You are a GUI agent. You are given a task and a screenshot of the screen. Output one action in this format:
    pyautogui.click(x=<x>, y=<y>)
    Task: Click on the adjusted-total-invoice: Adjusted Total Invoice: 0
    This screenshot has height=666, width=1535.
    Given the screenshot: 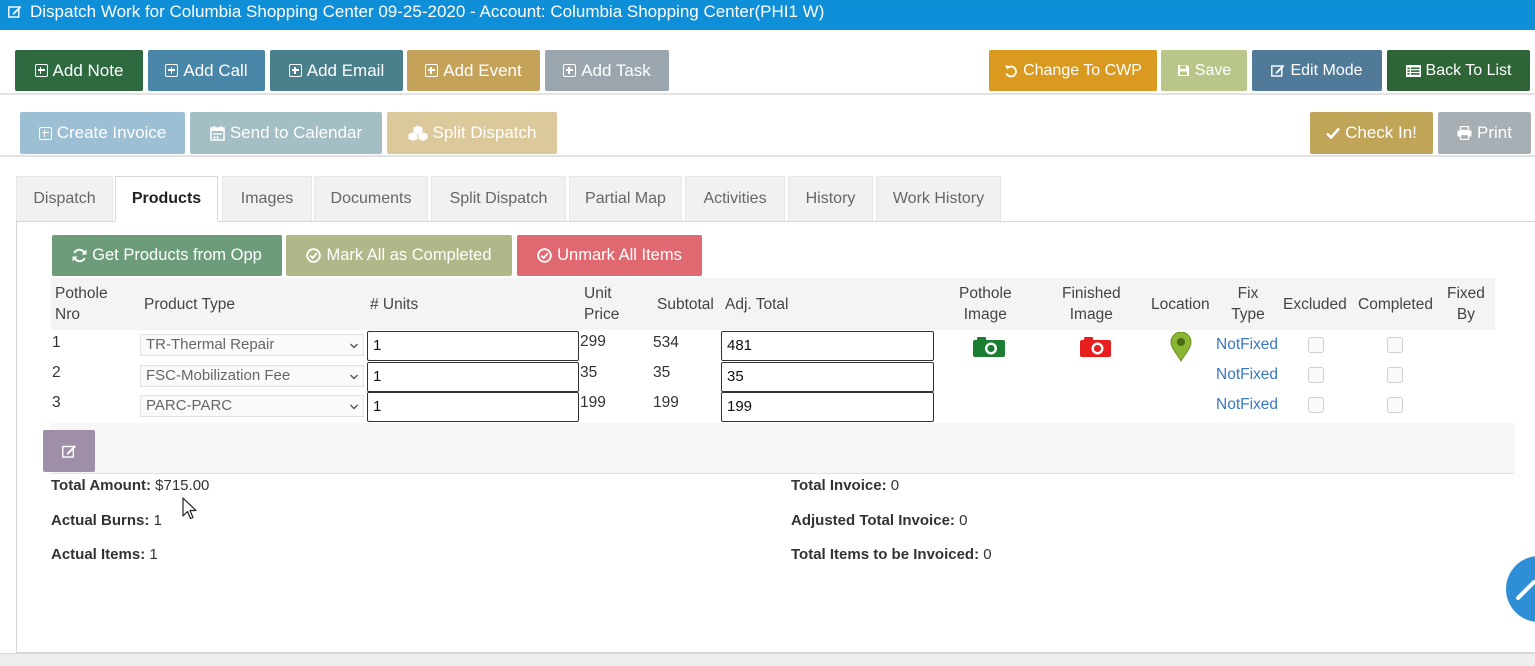 What is the action you would take?
    pyautogui.click(x=879, y=520)
    